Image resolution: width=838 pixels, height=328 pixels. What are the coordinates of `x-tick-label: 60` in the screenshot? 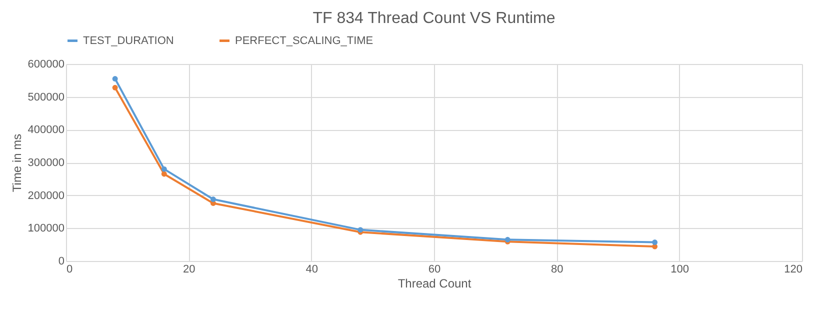 It's located at (434, 270).